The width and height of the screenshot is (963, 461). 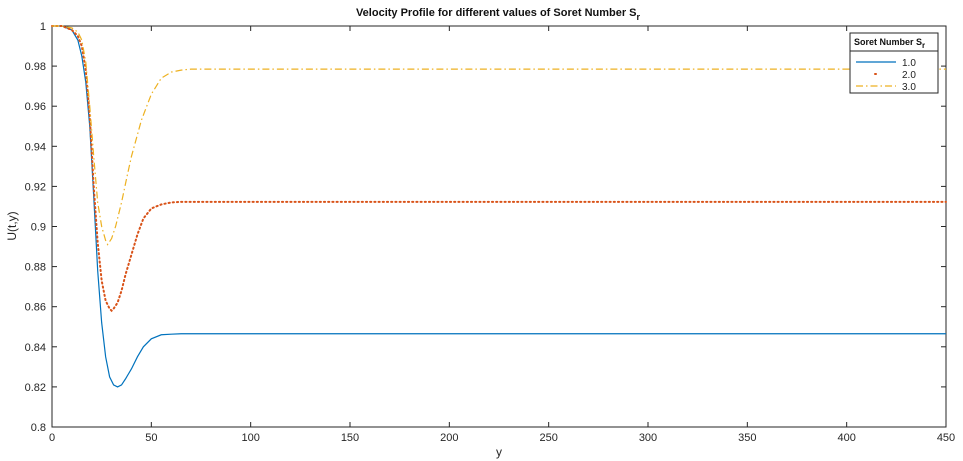 What do you see at coordinates (909, 75) in the screenshot?
I see `legend-label: 2.0` at bounding box center [909, 75].